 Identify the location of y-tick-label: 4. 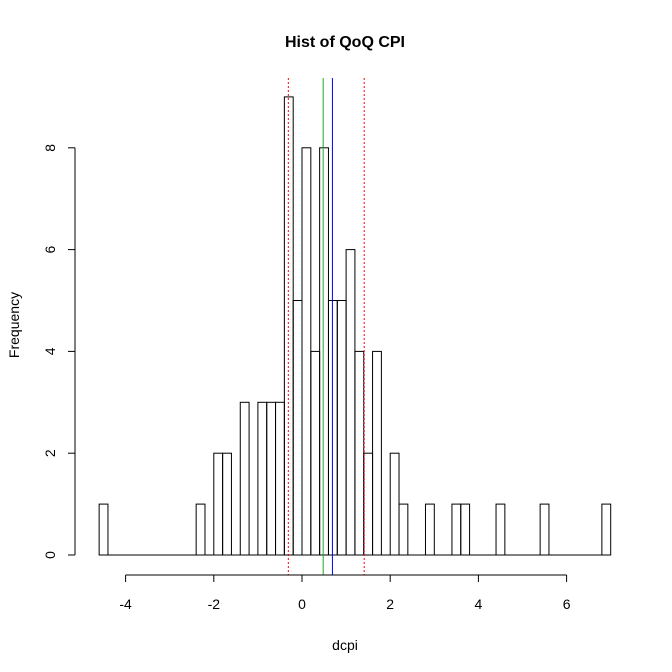
(50, 351).